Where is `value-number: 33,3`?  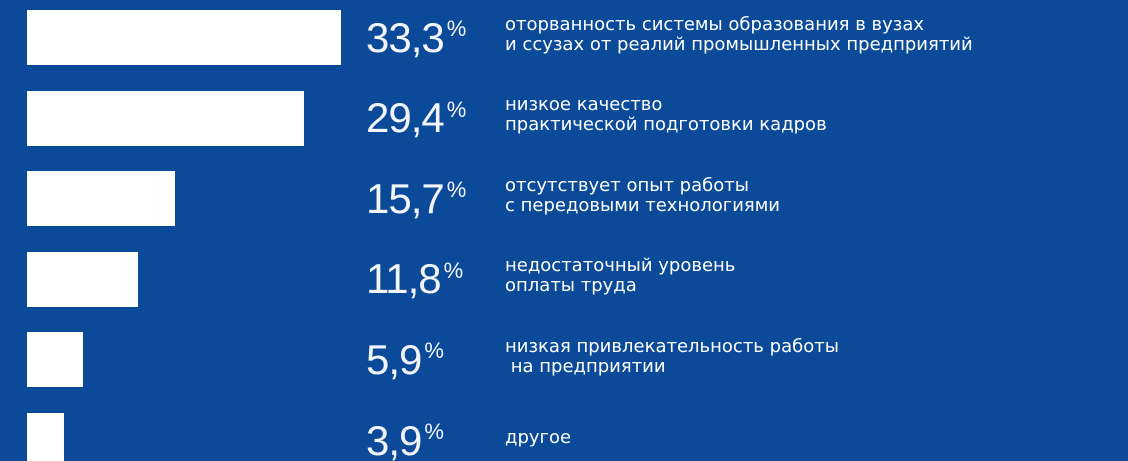 value-number: 33,3 is located at coordinates (405, 37).